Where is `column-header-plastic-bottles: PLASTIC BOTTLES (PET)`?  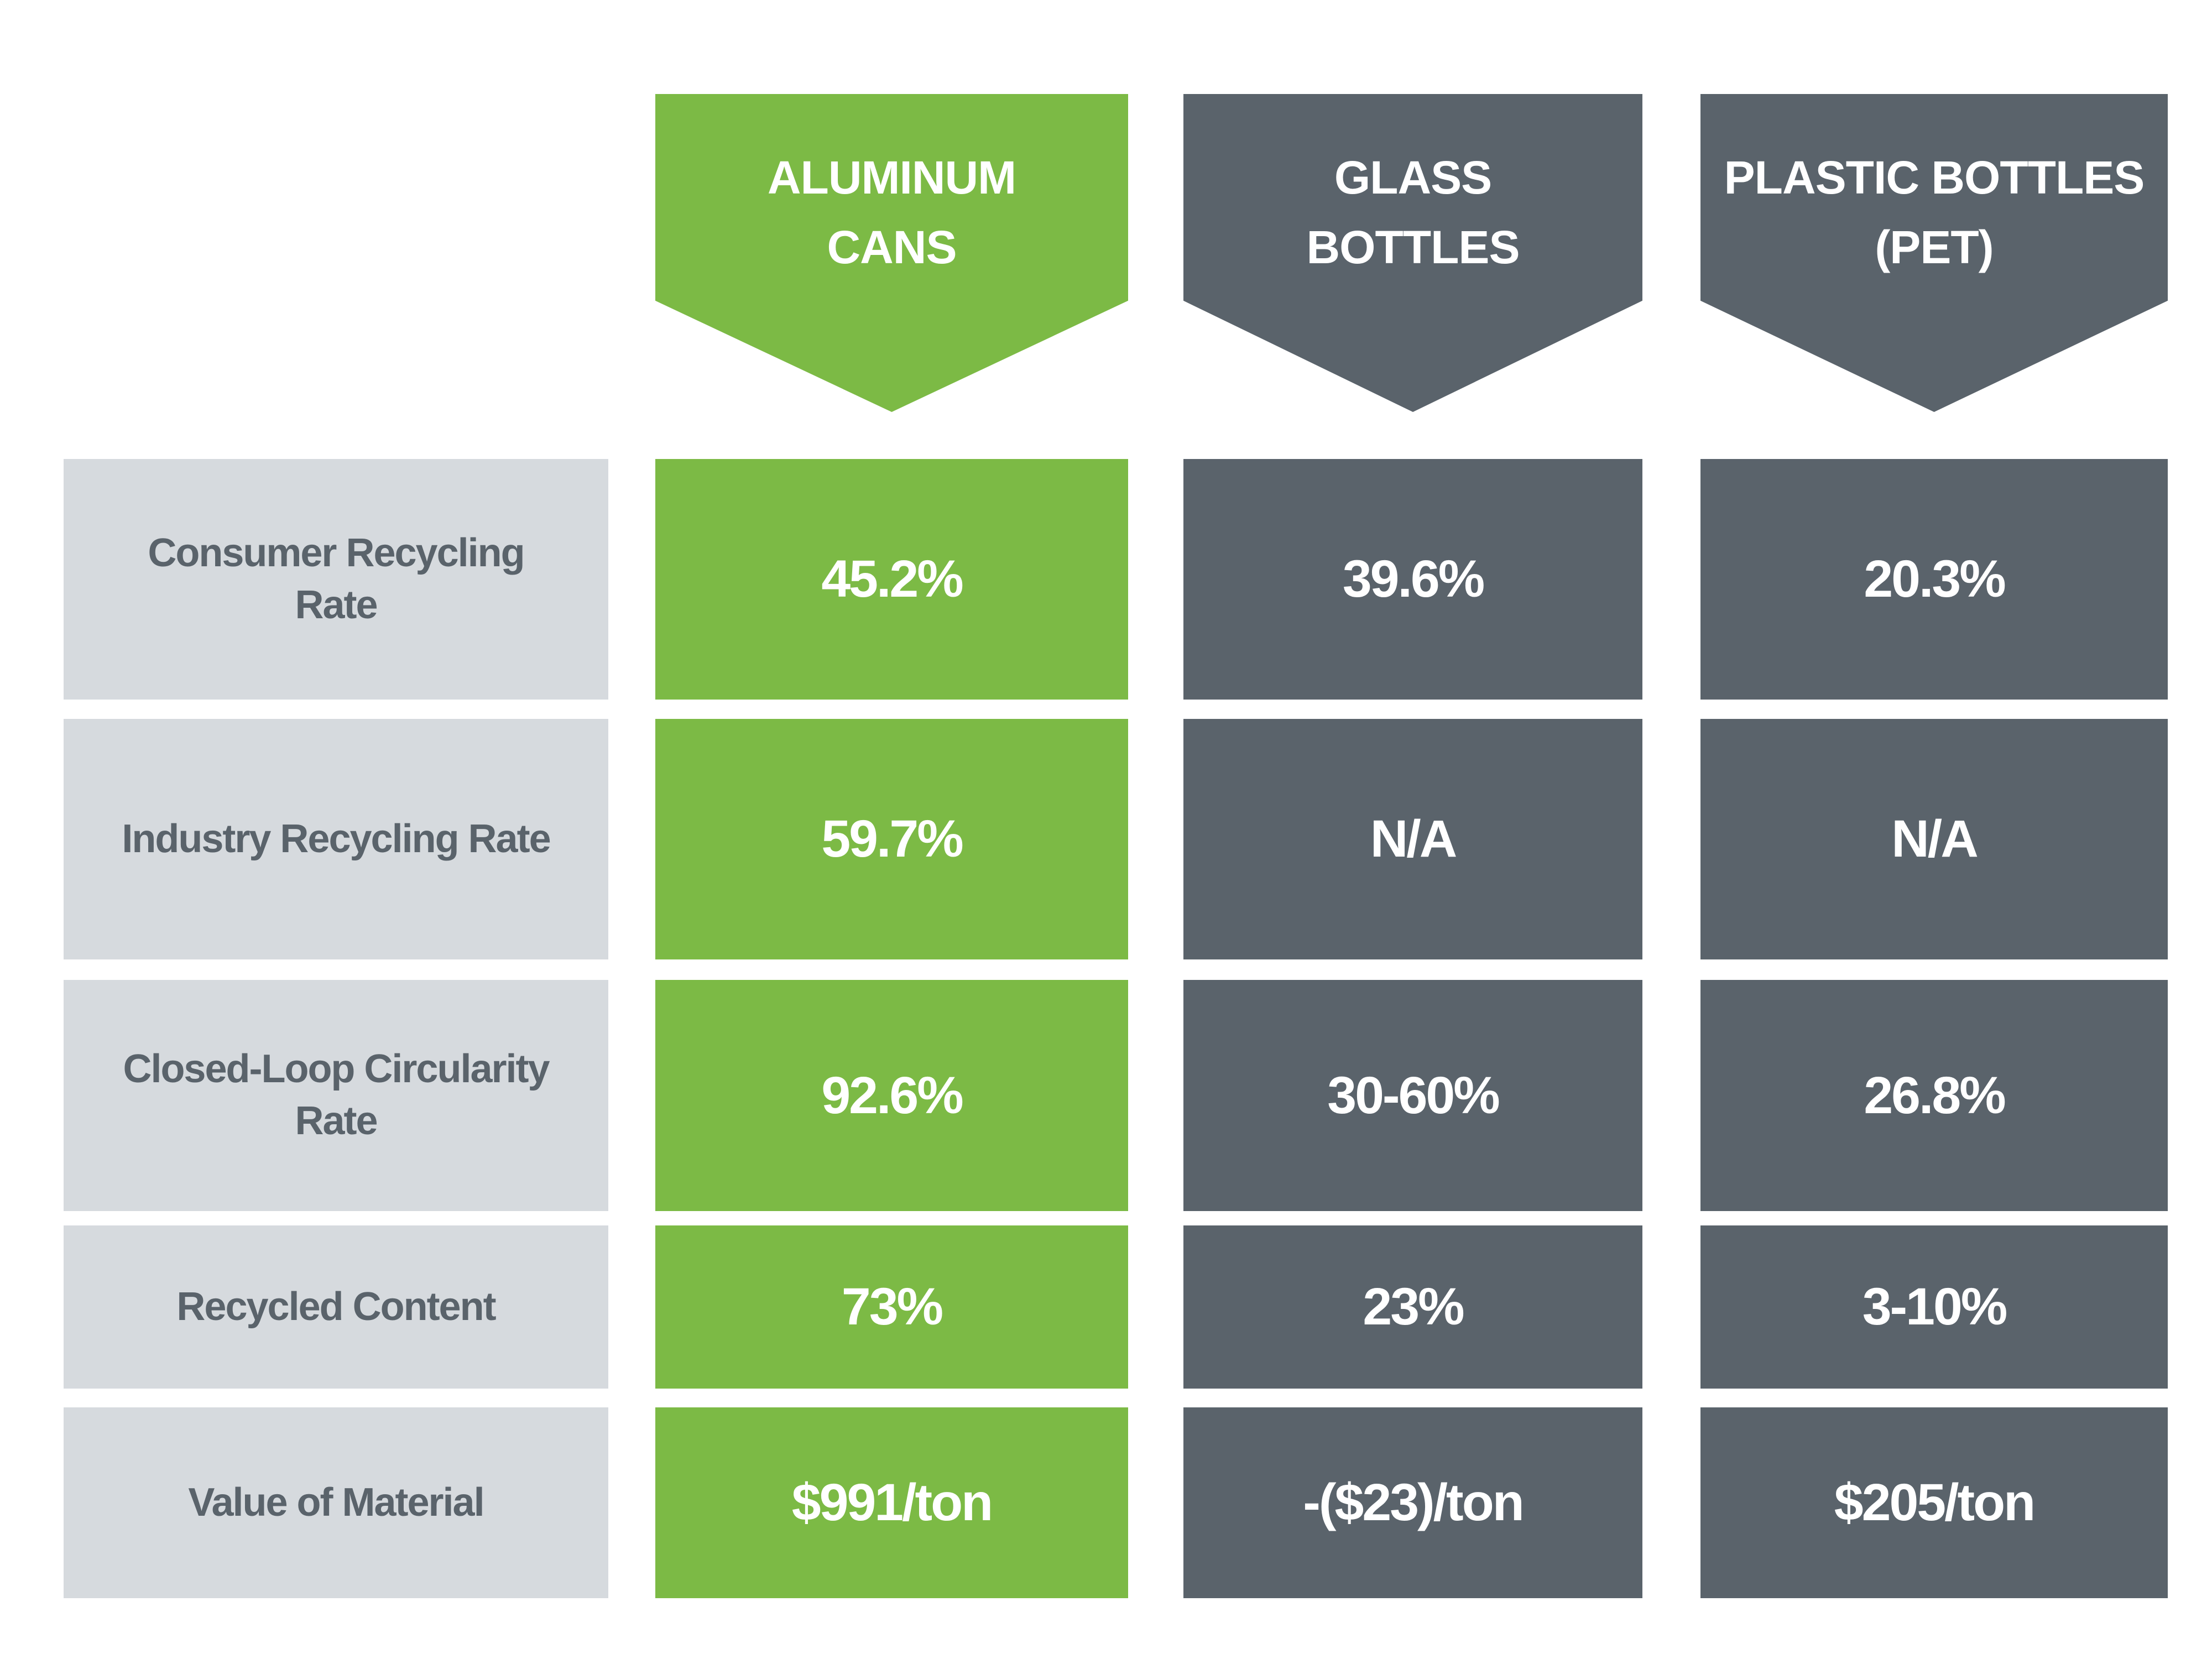
column-header-plastic-bottles: PLASTIC BOTTLES (PET) is located at coordinates (1934, 253).